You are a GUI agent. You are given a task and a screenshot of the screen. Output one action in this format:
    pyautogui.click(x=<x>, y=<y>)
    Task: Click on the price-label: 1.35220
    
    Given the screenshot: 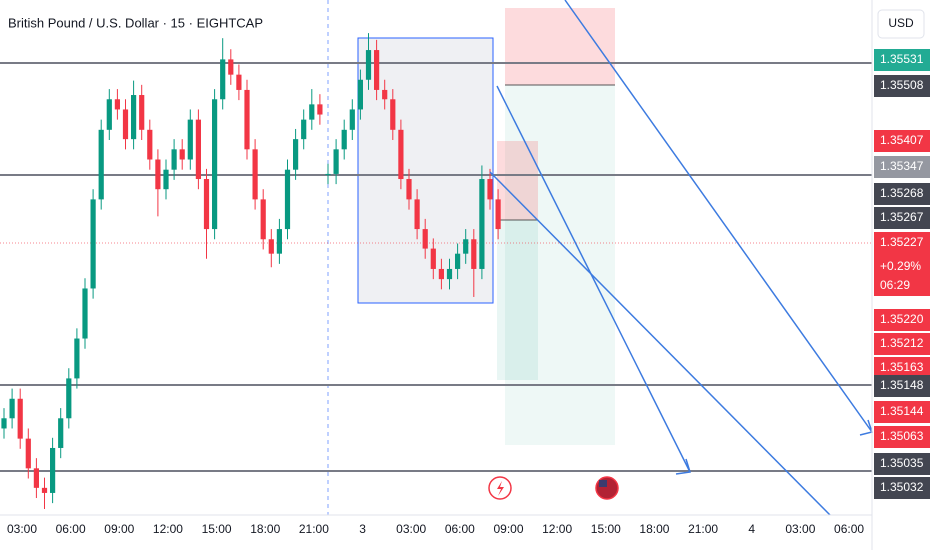 What is the action you would take?
    pyautogui.click(x=902, y=319)
    